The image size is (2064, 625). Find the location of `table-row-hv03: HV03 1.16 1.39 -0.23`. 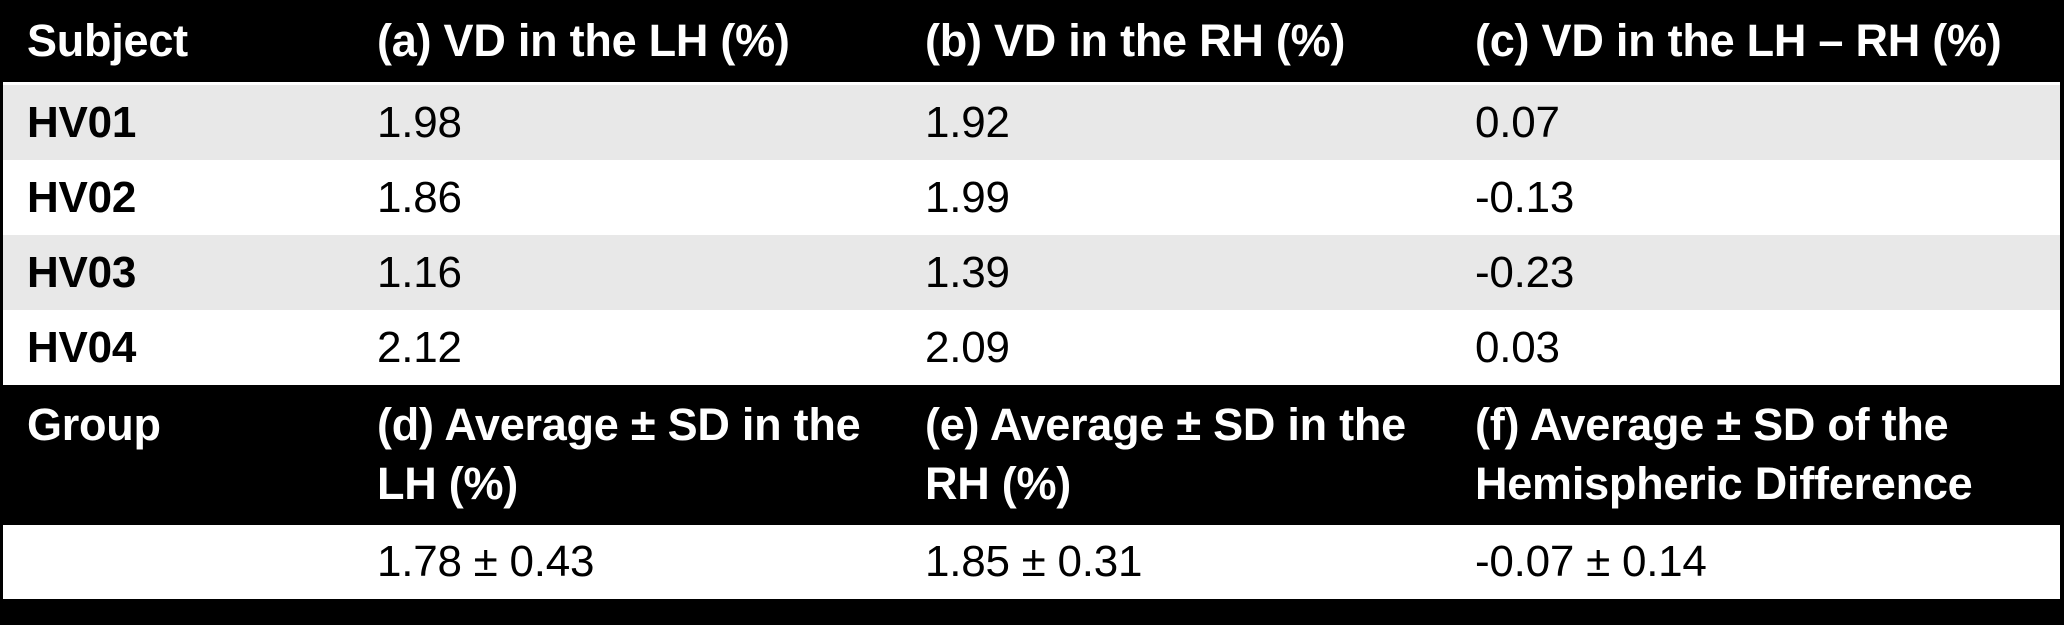

table-row-hv03: HV03 1.16 1.39 -0.23 is located at coordinates (1031, 272).